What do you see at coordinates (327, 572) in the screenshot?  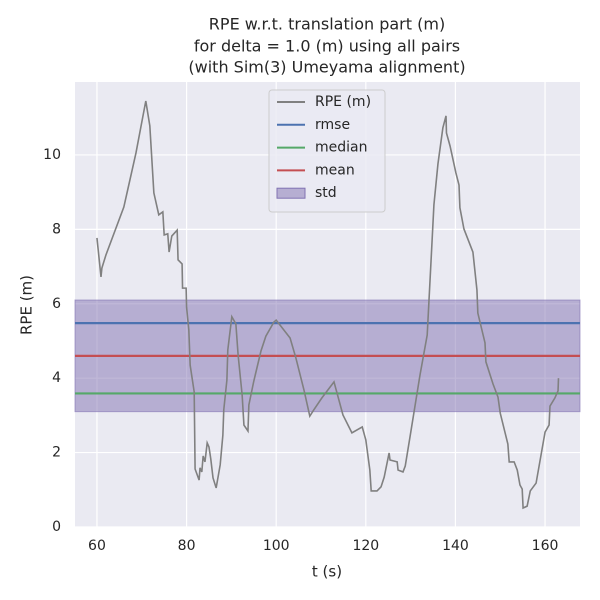 I see `x-axis-label: t (s)` at bounding box center [327, 572].